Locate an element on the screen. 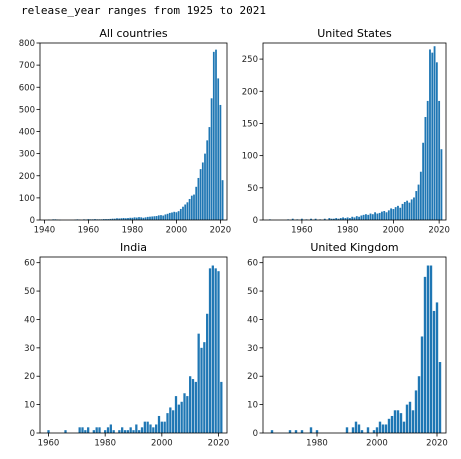 The height and width of the screenshot is (459, 461). y-tick-label: 30 is located at coordinates (252, 349).